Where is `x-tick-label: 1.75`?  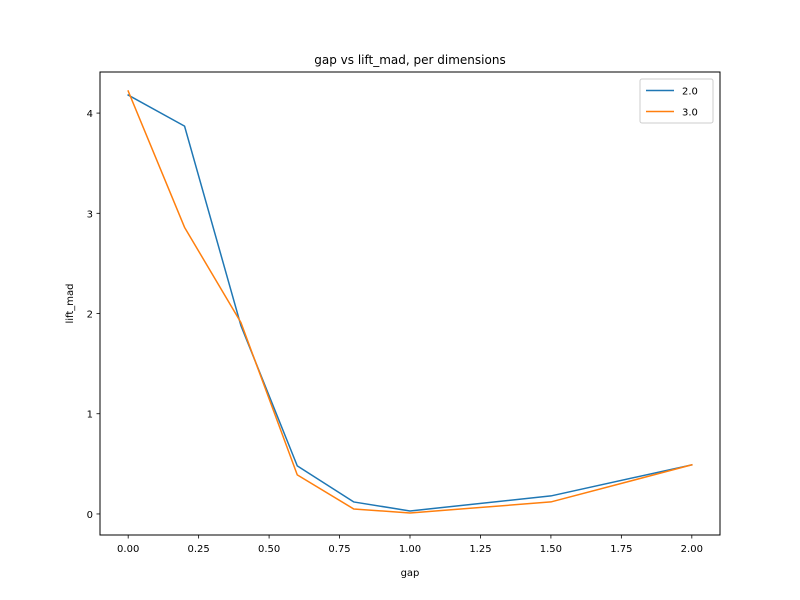 x-tick-label: 1.75 is located at coordinates (621, 549).